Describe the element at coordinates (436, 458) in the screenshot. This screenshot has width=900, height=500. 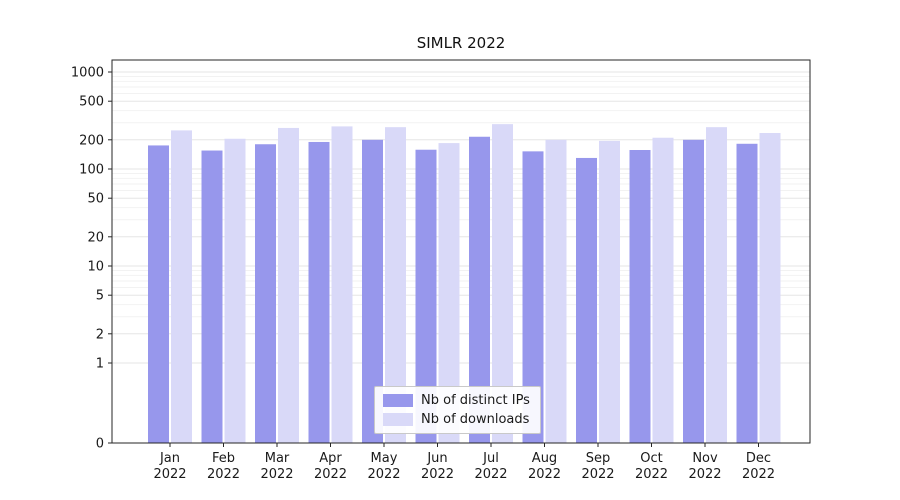
I see `x-tick-label-month: Jun` at that location.